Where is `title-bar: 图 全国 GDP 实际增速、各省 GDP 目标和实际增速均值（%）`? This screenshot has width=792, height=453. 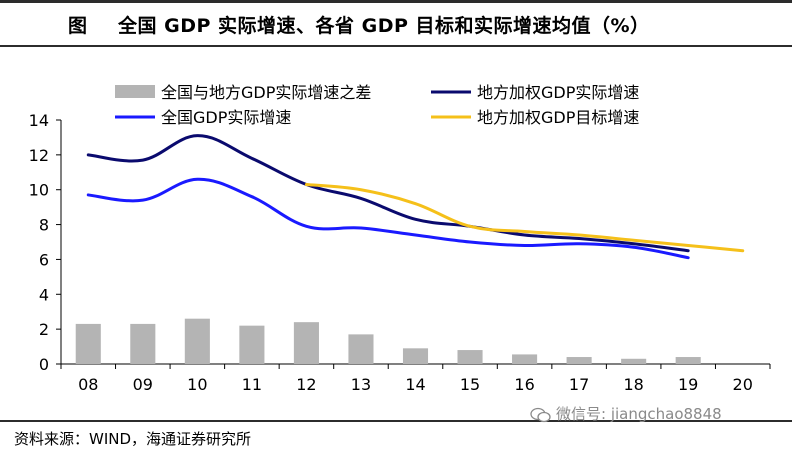 title-bar: 图 全国 GDP 实际增速、各省 GDP 目标和实际增速均值（%） is located at coordinates (396, 23).